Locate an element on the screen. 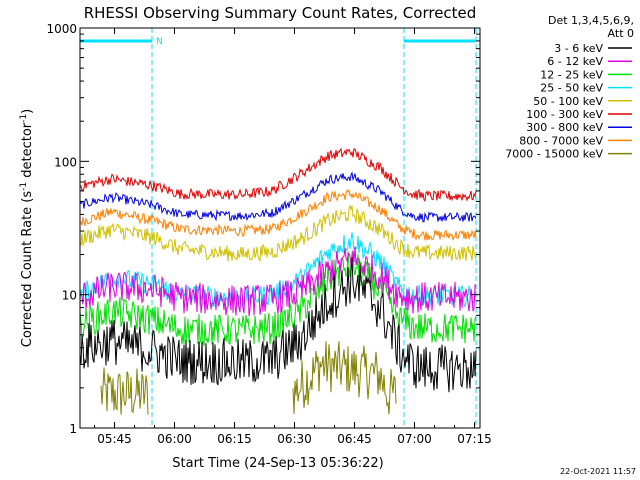 Image resolution: width=640 pixels, height=480 pixels. night-marker-label: N is located at coordinates (159, 42).